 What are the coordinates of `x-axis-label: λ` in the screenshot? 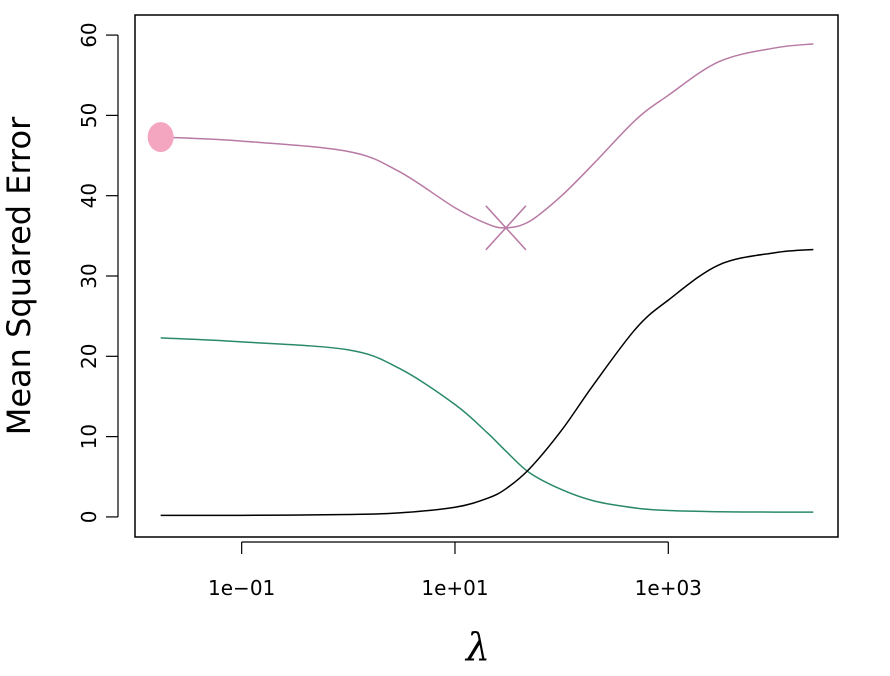 It's located at (477, 647).